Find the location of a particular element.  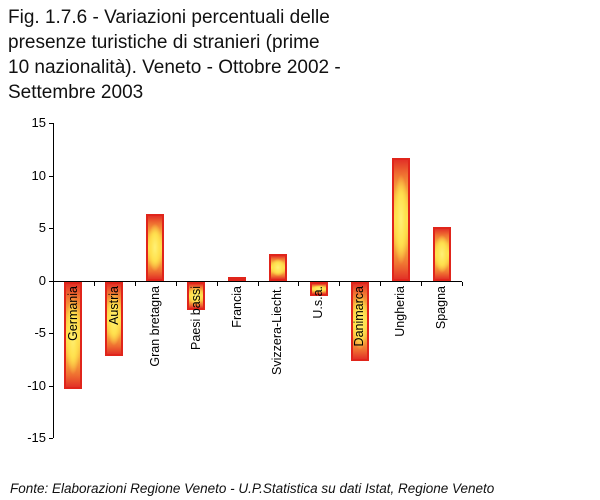

bar-svizzera-liecht is located at coordinates (278, 267).